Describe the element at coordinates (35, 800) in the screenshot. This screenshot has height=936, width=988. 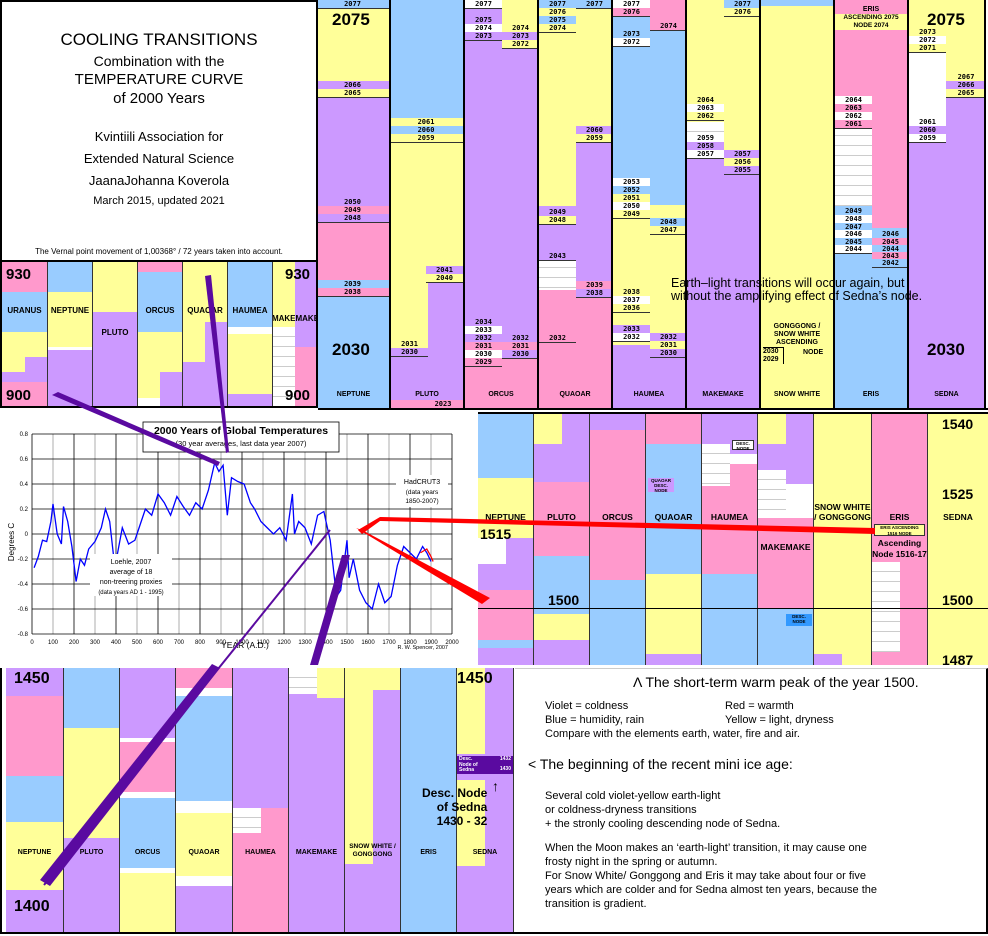
I see `column-neptune-1400: 1450 NEPTUNE 1400` at that location.